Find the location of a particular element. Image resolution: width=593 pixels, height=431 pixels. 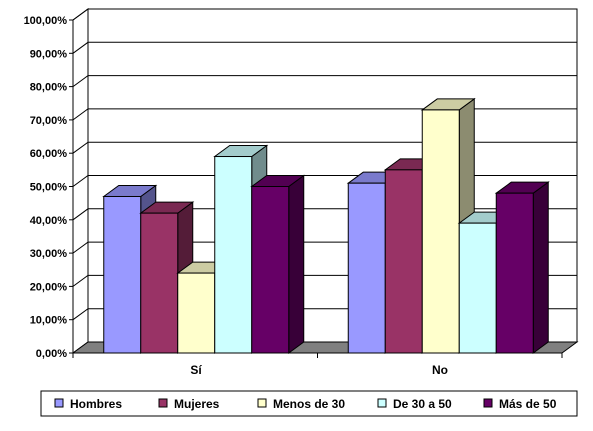

legend-item: Menos de 30 is located at coordinates (301, 404).